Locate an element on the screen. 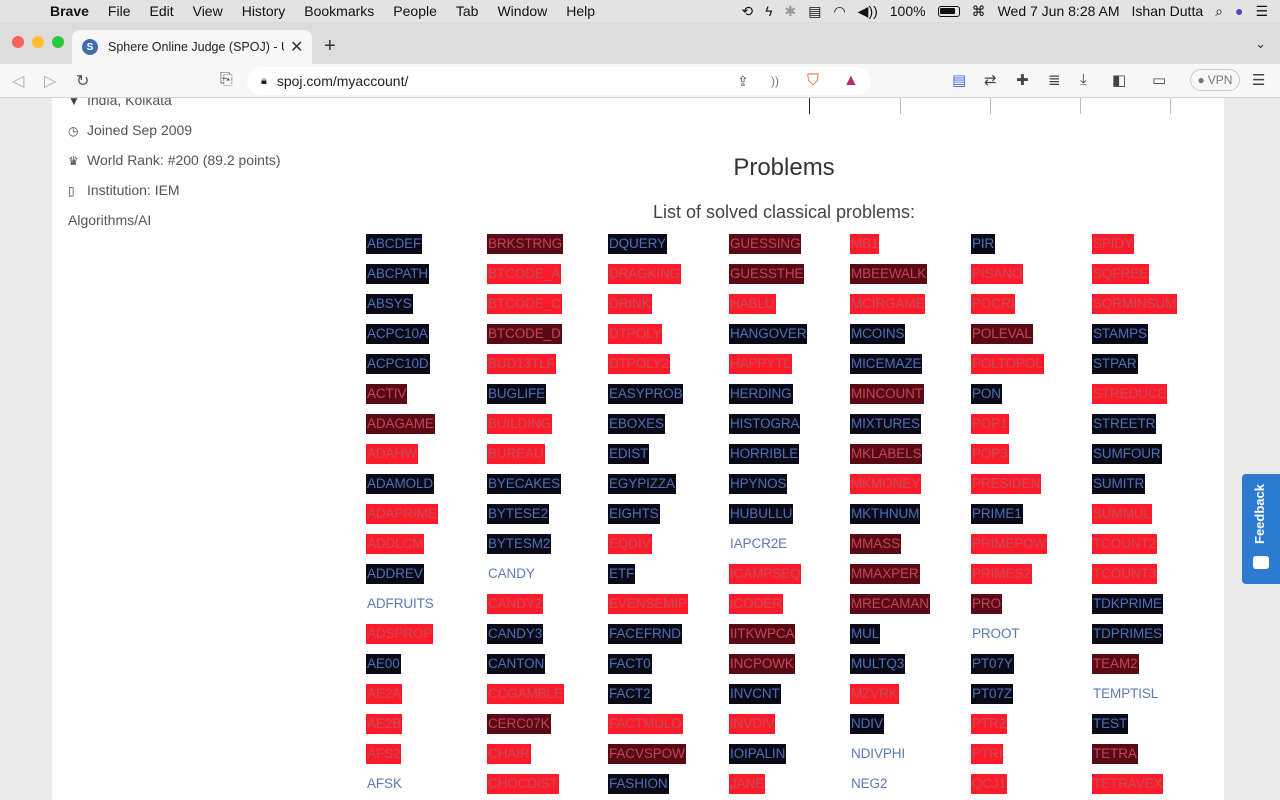  problem-link: ICODER is located at coordinates (756, 604).